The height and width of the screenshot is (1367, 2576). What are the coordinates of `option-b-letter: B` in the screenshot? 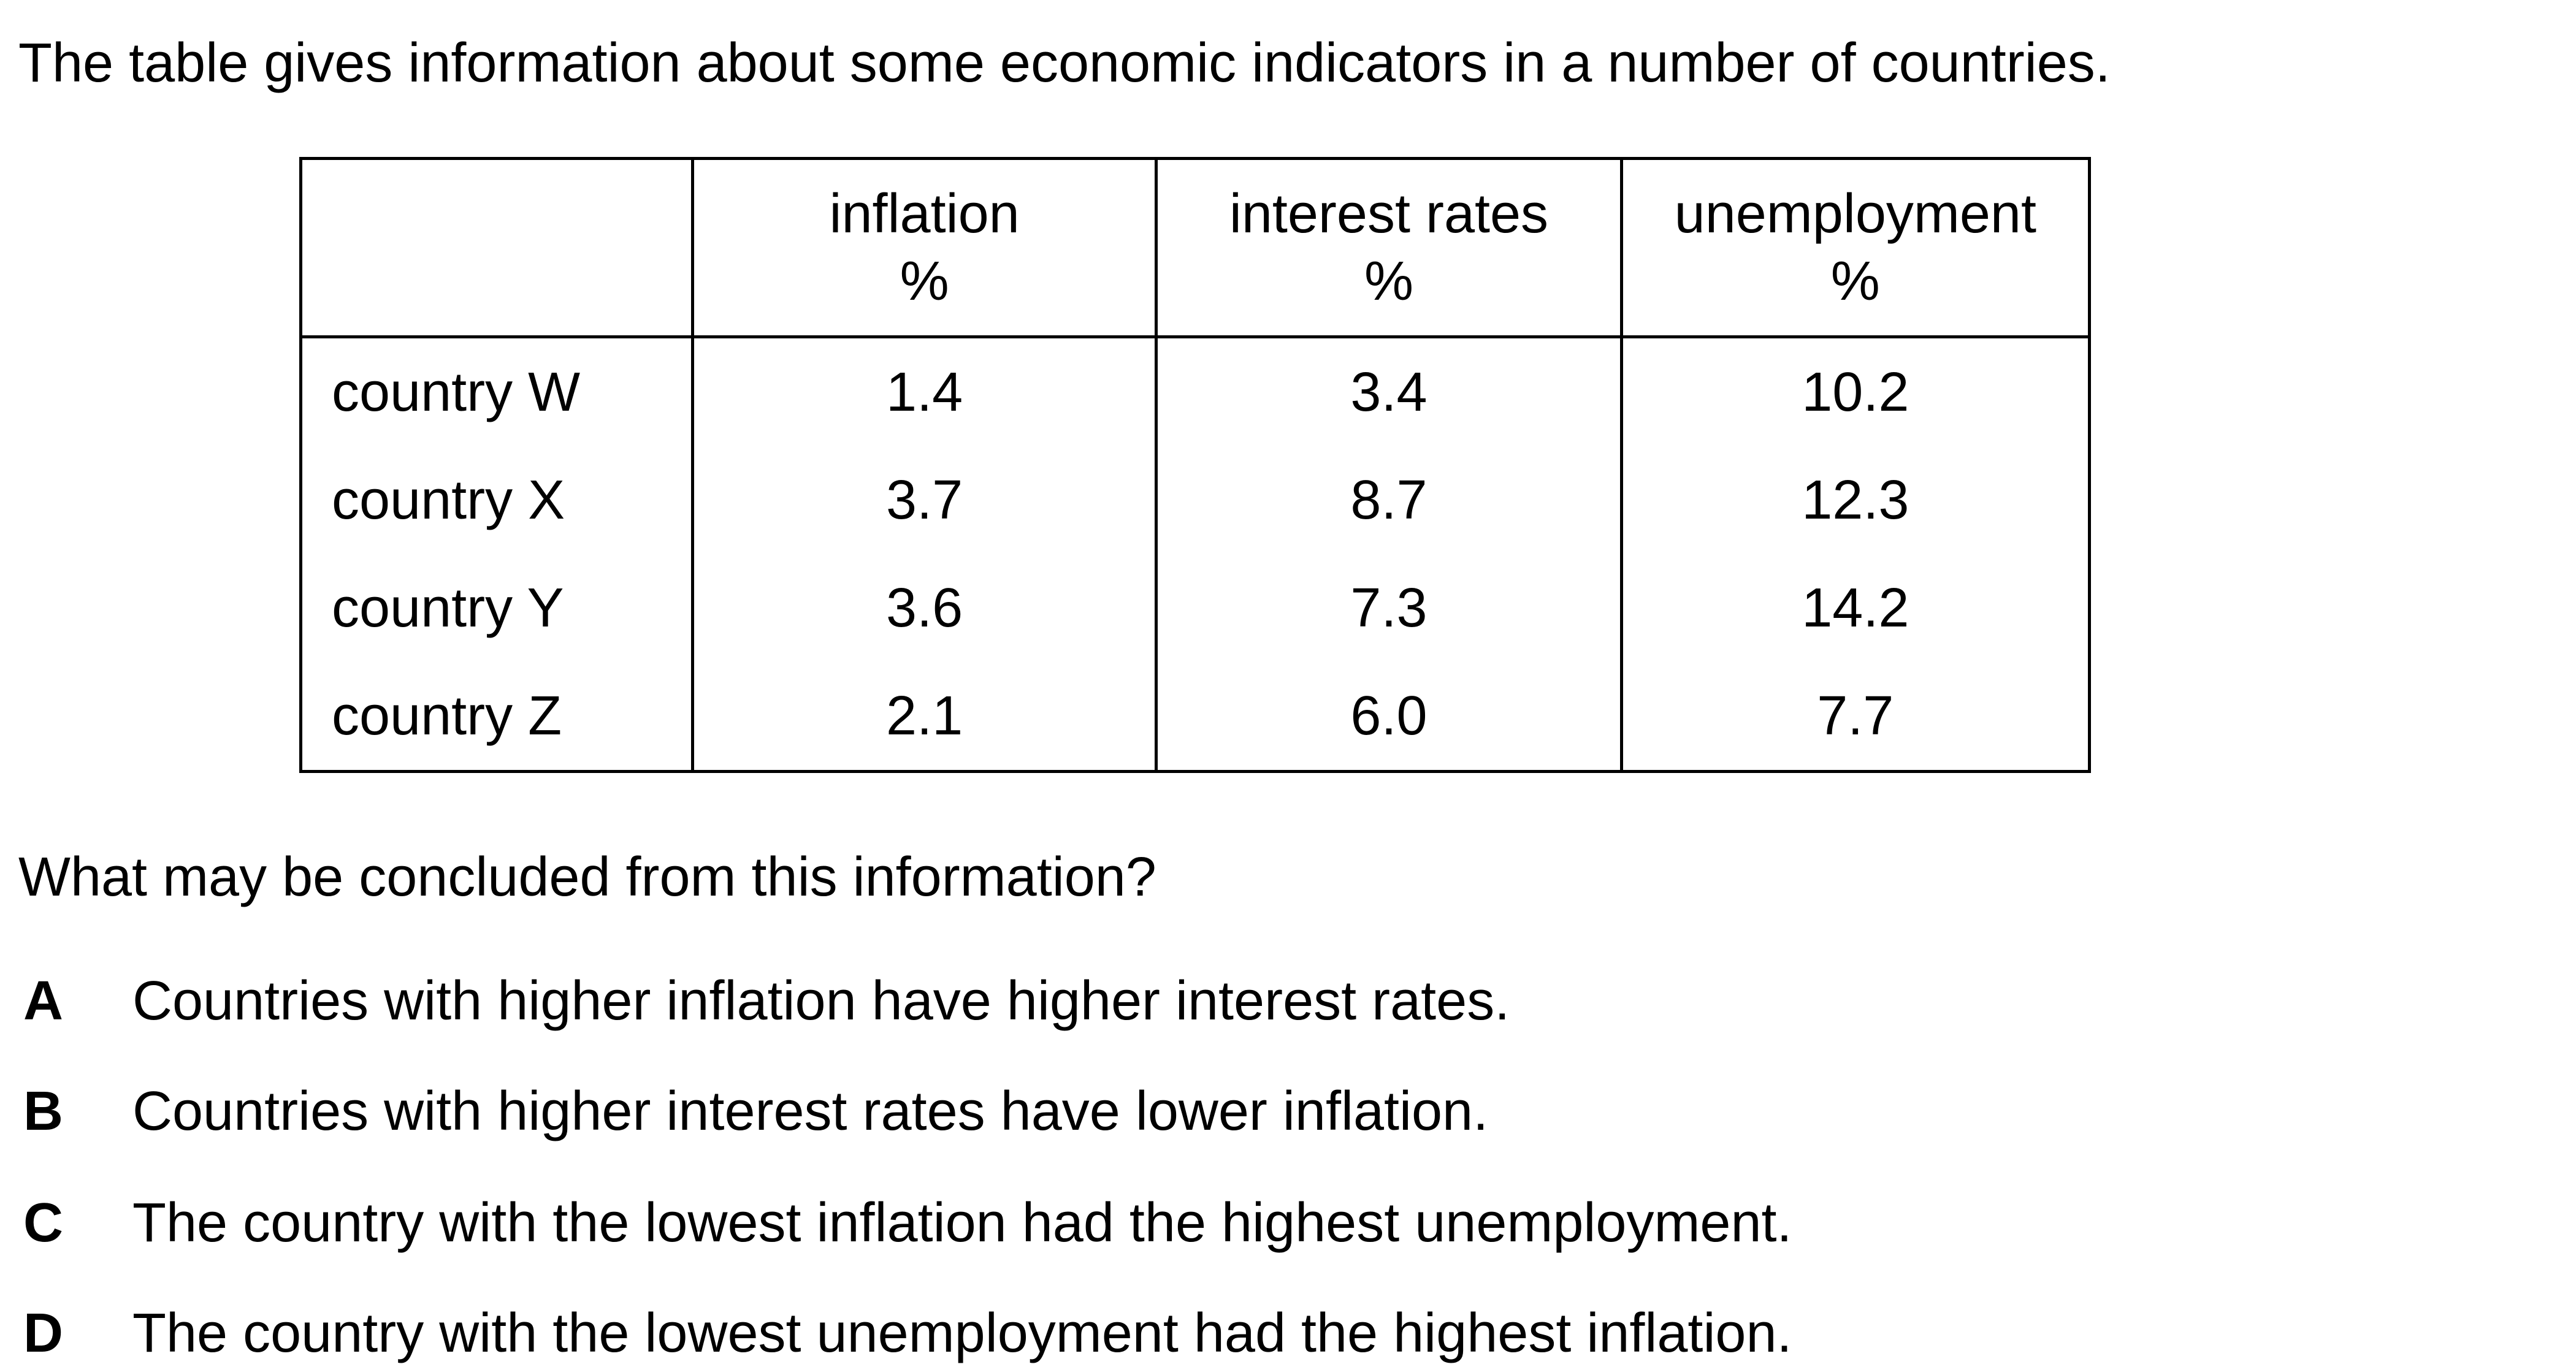 It's located at (43, 1111).